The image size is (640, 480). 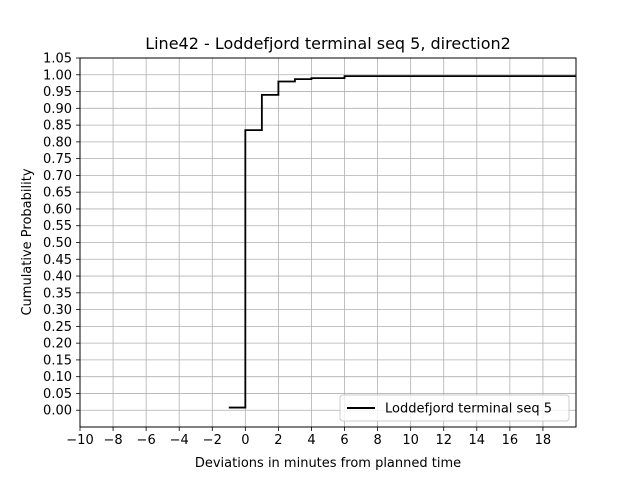 What do you see at coordinates (57, 75) in the screenshot?
I see `y-tick-label: 1.00` at bounding box center [57, 75].